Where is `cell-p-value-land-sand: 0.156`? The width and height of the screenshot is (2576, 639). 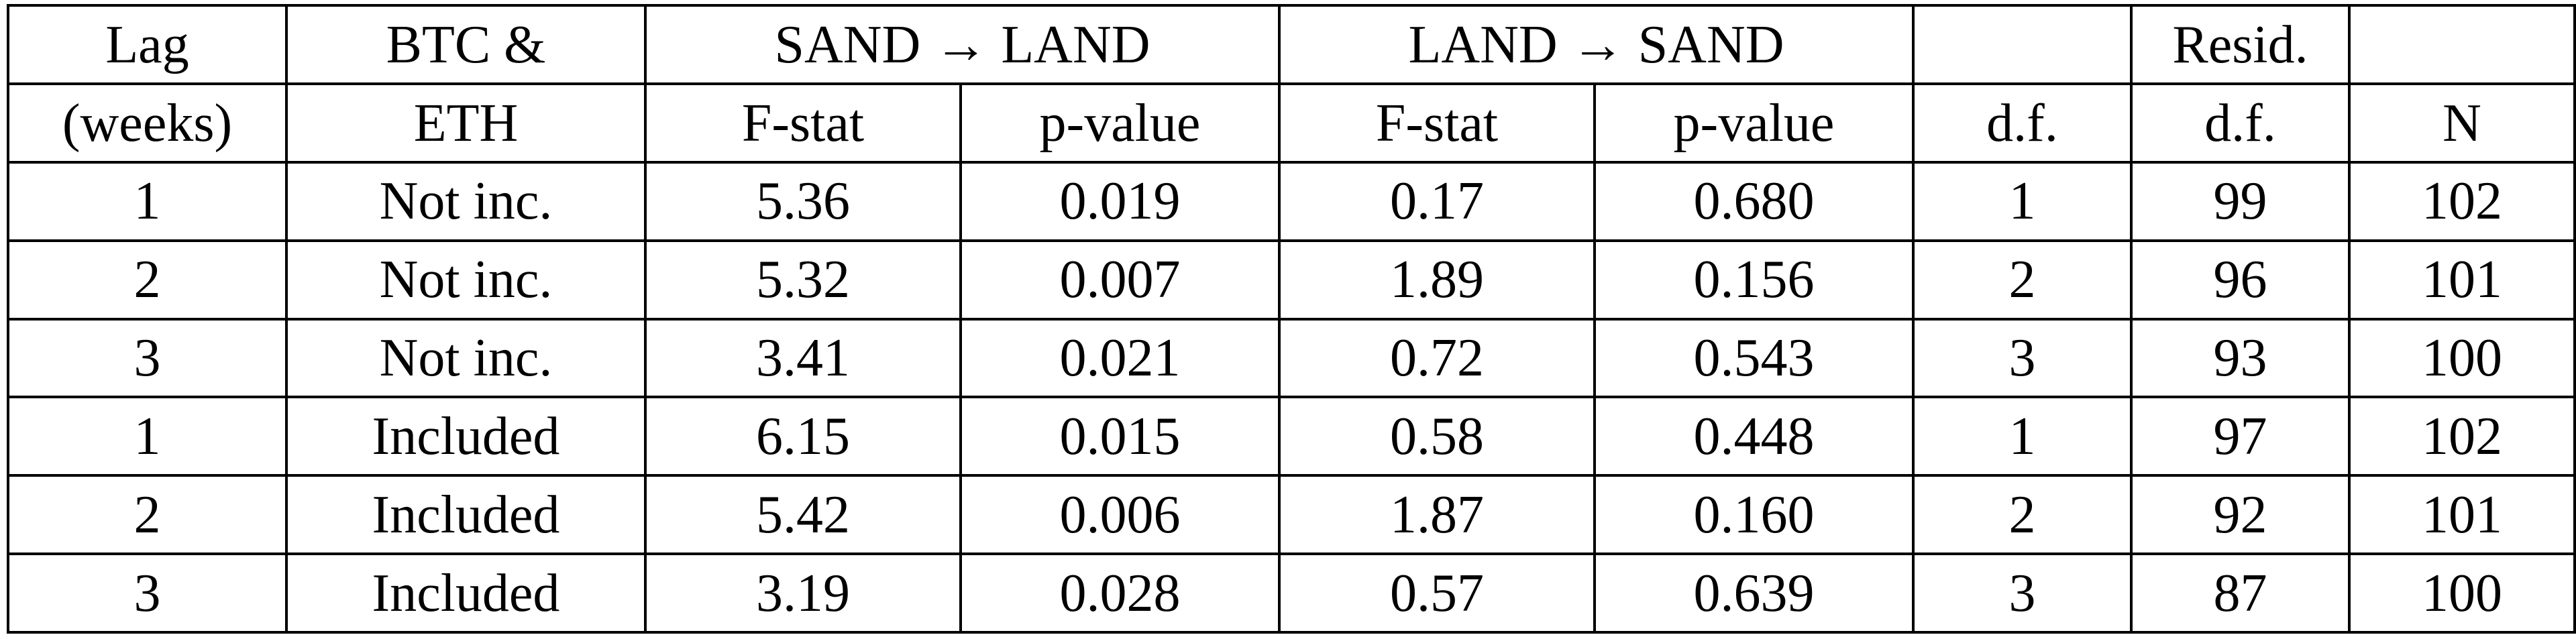 cell-p-value-land-sand: 0.156 is located at coordinates (1754, 280).